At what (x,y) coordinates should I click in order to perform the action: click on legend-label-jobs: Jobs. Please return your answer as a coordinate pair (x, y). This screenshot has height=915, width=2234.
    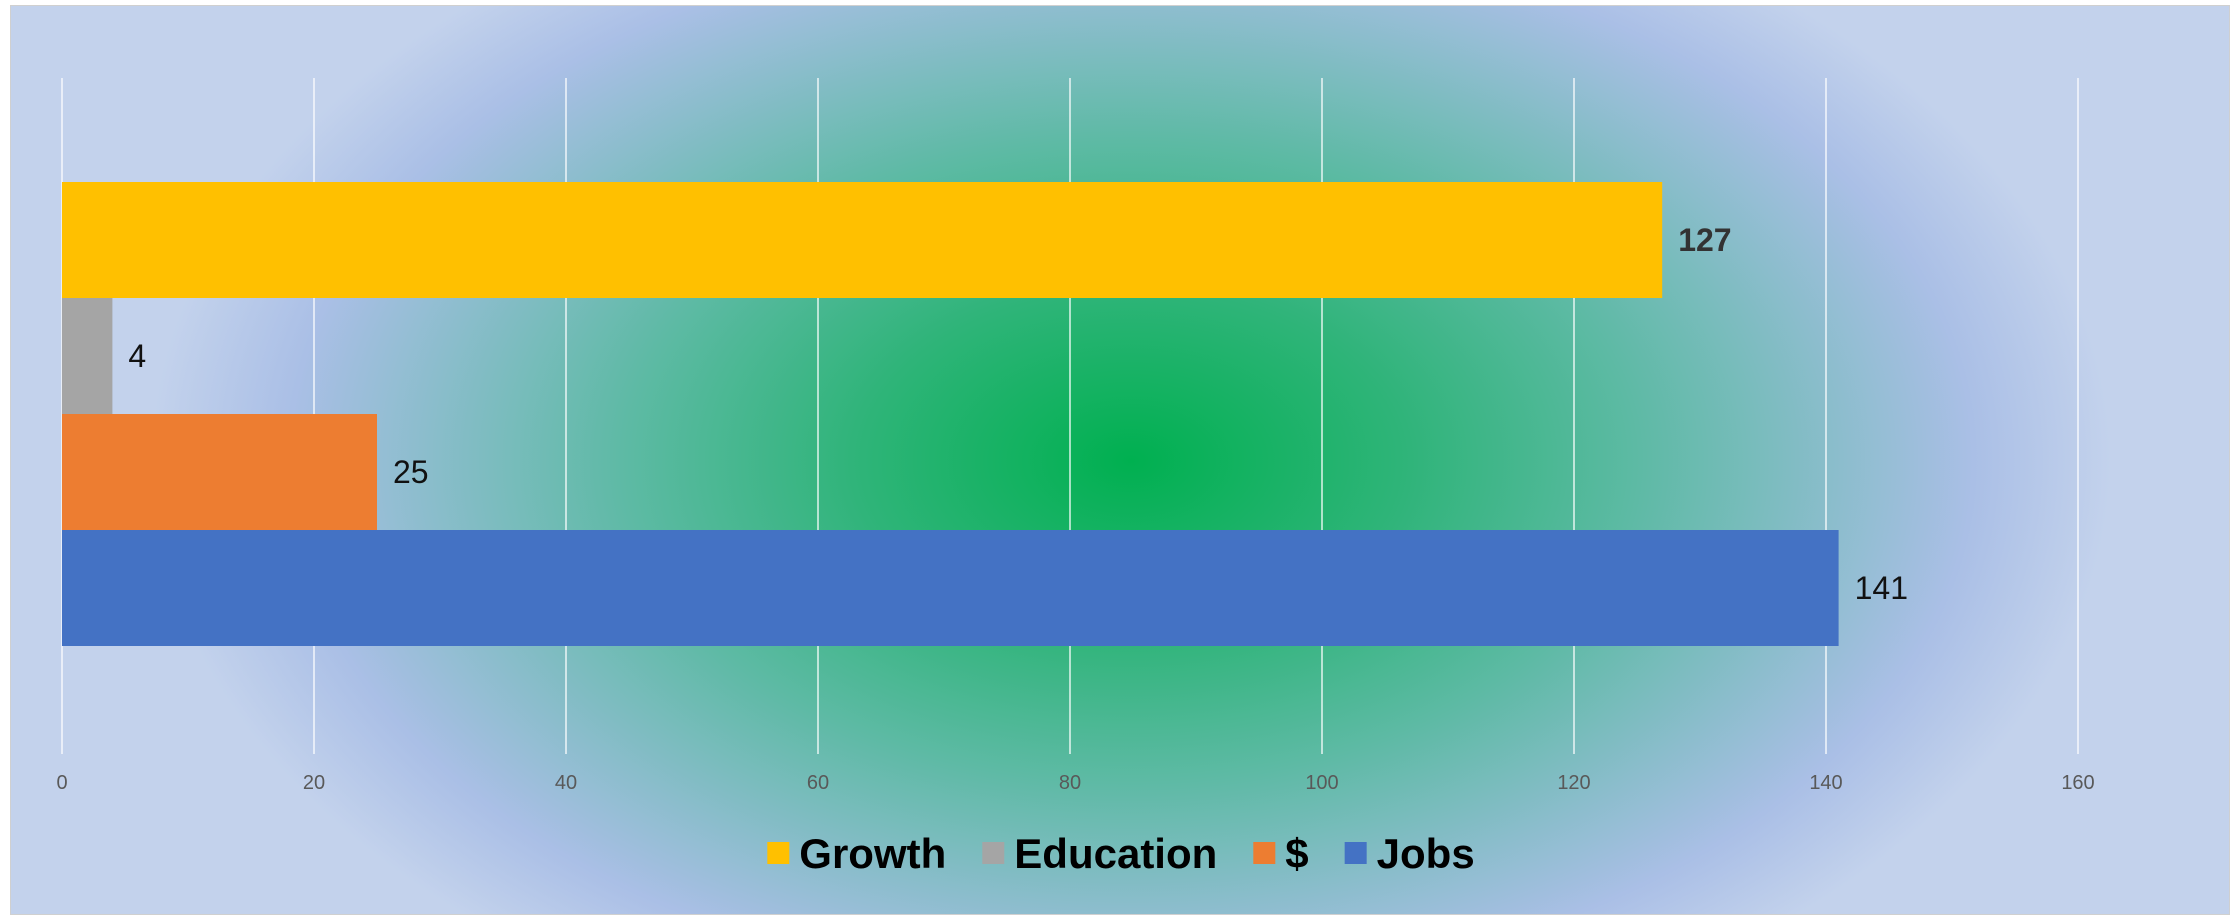
    Looking at the image, I should click on (1426, 853).